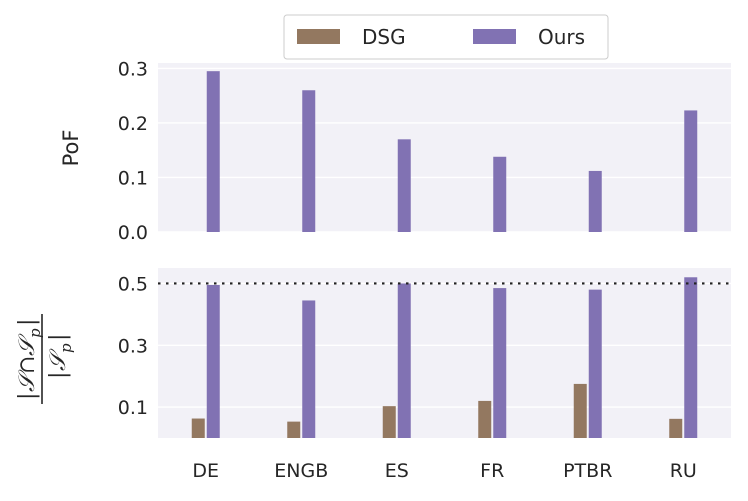  What do you see at coordinates (595, 363) in the screenshot?
I see `bottom-bar-ours-ptbr` at bounding box center [595, 363].